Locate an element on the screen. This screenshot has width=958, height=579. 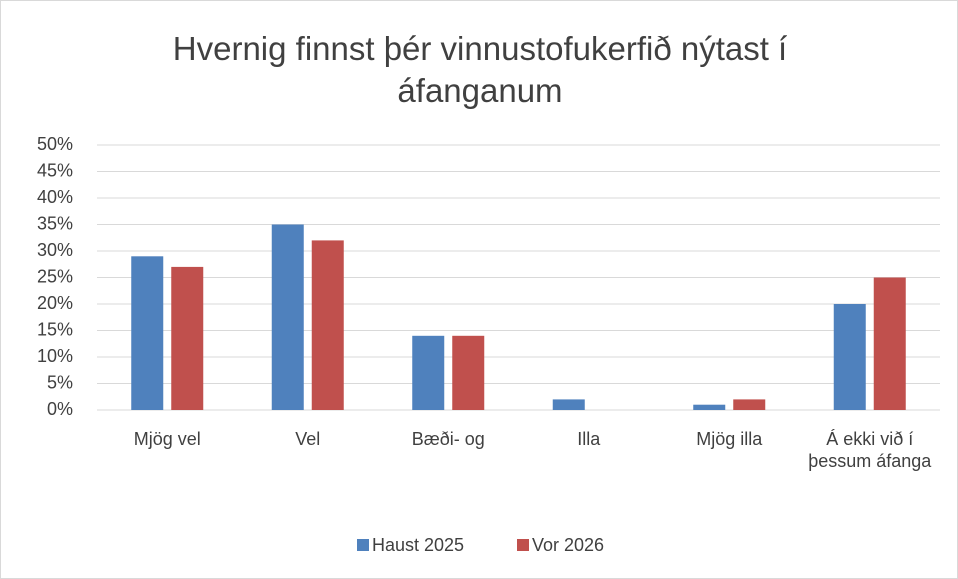
y-tick-label: 50% is located at coordinates (55, 144).